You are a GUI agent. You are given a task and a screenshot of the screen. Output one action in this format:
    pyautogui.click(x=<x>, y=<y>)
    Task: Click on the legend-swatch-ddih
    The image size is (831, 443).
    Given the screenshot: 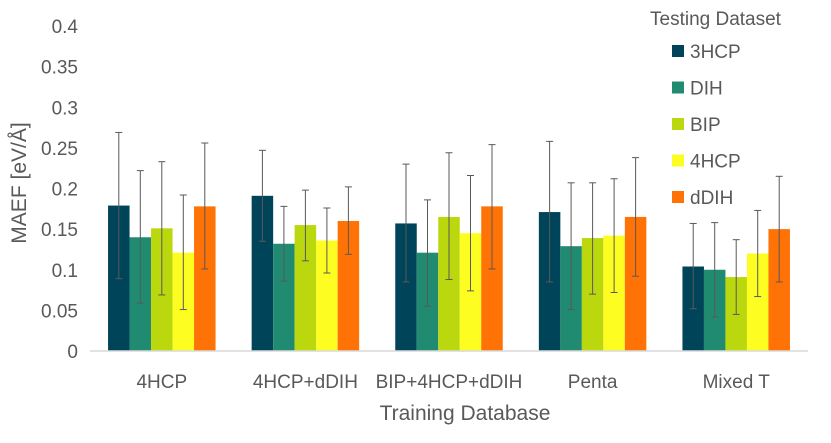 What is the action you would take?
    pyautogui.click(x=678, y=197)
    